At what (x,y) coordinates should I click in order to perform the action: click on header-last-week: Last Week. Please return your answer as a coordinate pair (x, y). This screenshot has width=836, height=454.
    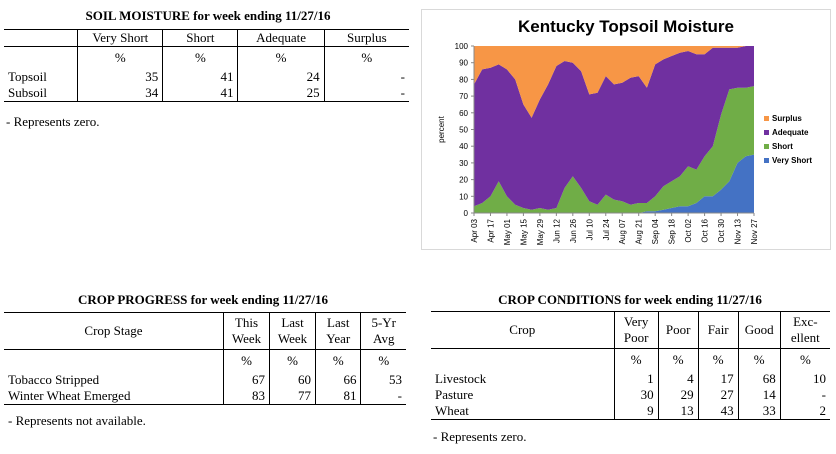
    Looking at the image, I should click on (292, 331).